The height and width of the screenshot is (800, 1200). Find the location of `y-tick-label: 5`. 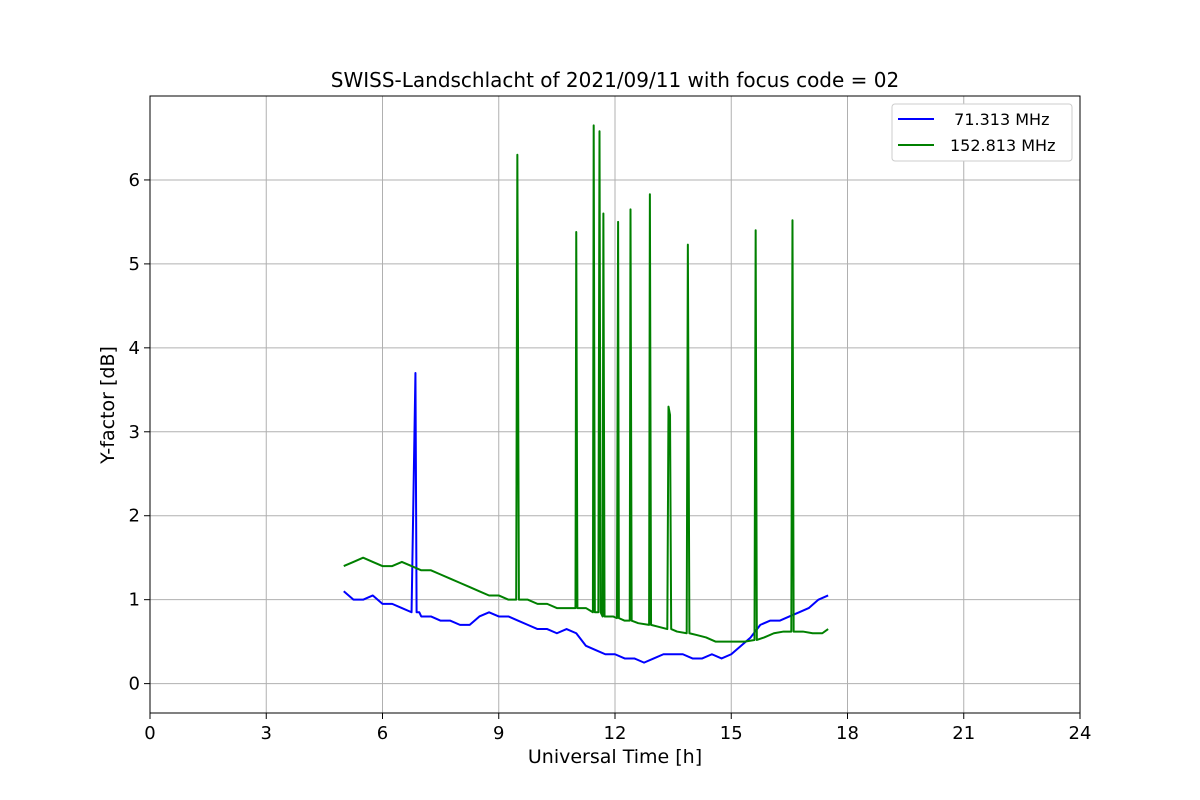

y-tick-label: 5 is located at coordinates (134, 264).